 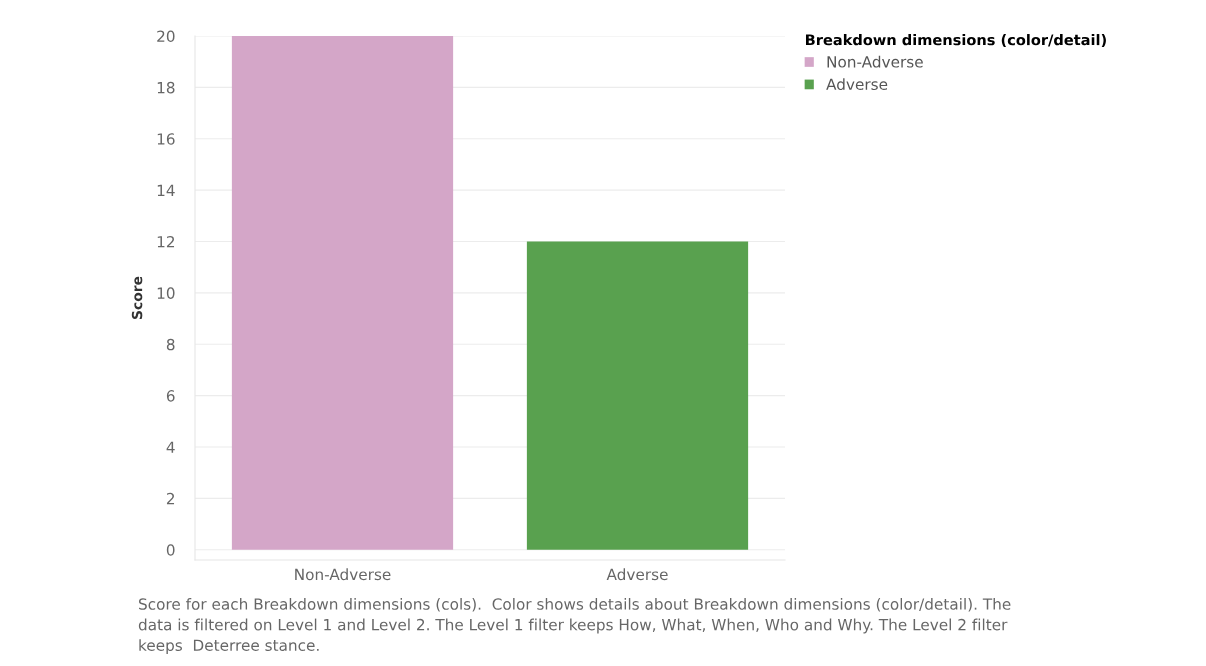 What do you see at coordinates (166, 241) in the screenshot?
I see `y-tick-label: 12` at bounding box center [166, 241].